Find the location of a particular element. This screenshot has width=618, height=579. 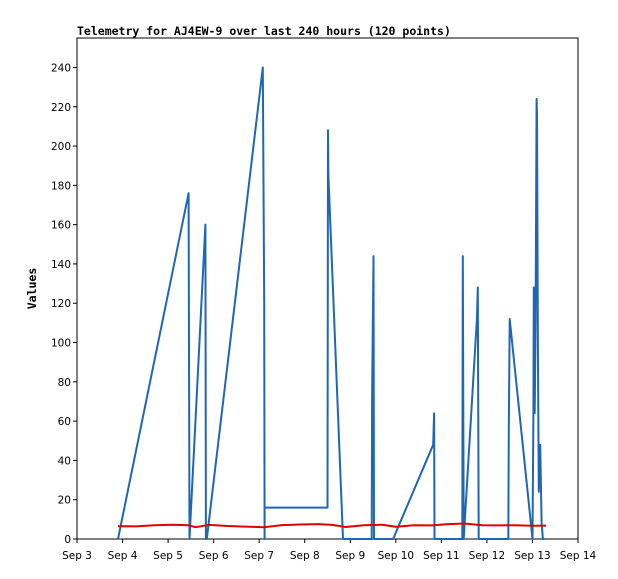

y-tick-label: 180 is located at coordinates (61, 186).